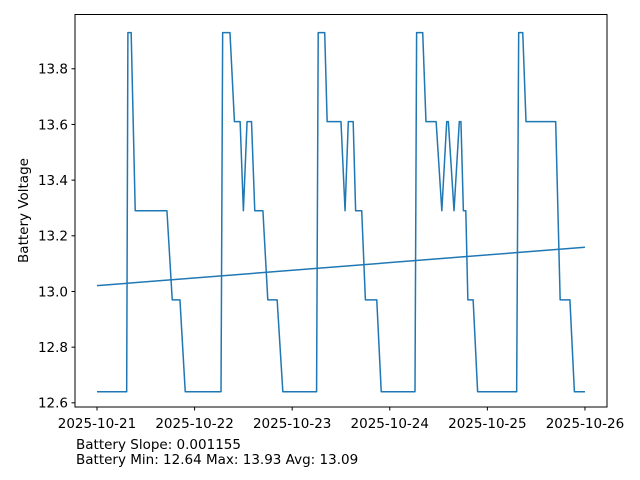  Describe the element at coordinates (53, 125) in the screenshot. I see `y-tick-label: 13.6` at that location.